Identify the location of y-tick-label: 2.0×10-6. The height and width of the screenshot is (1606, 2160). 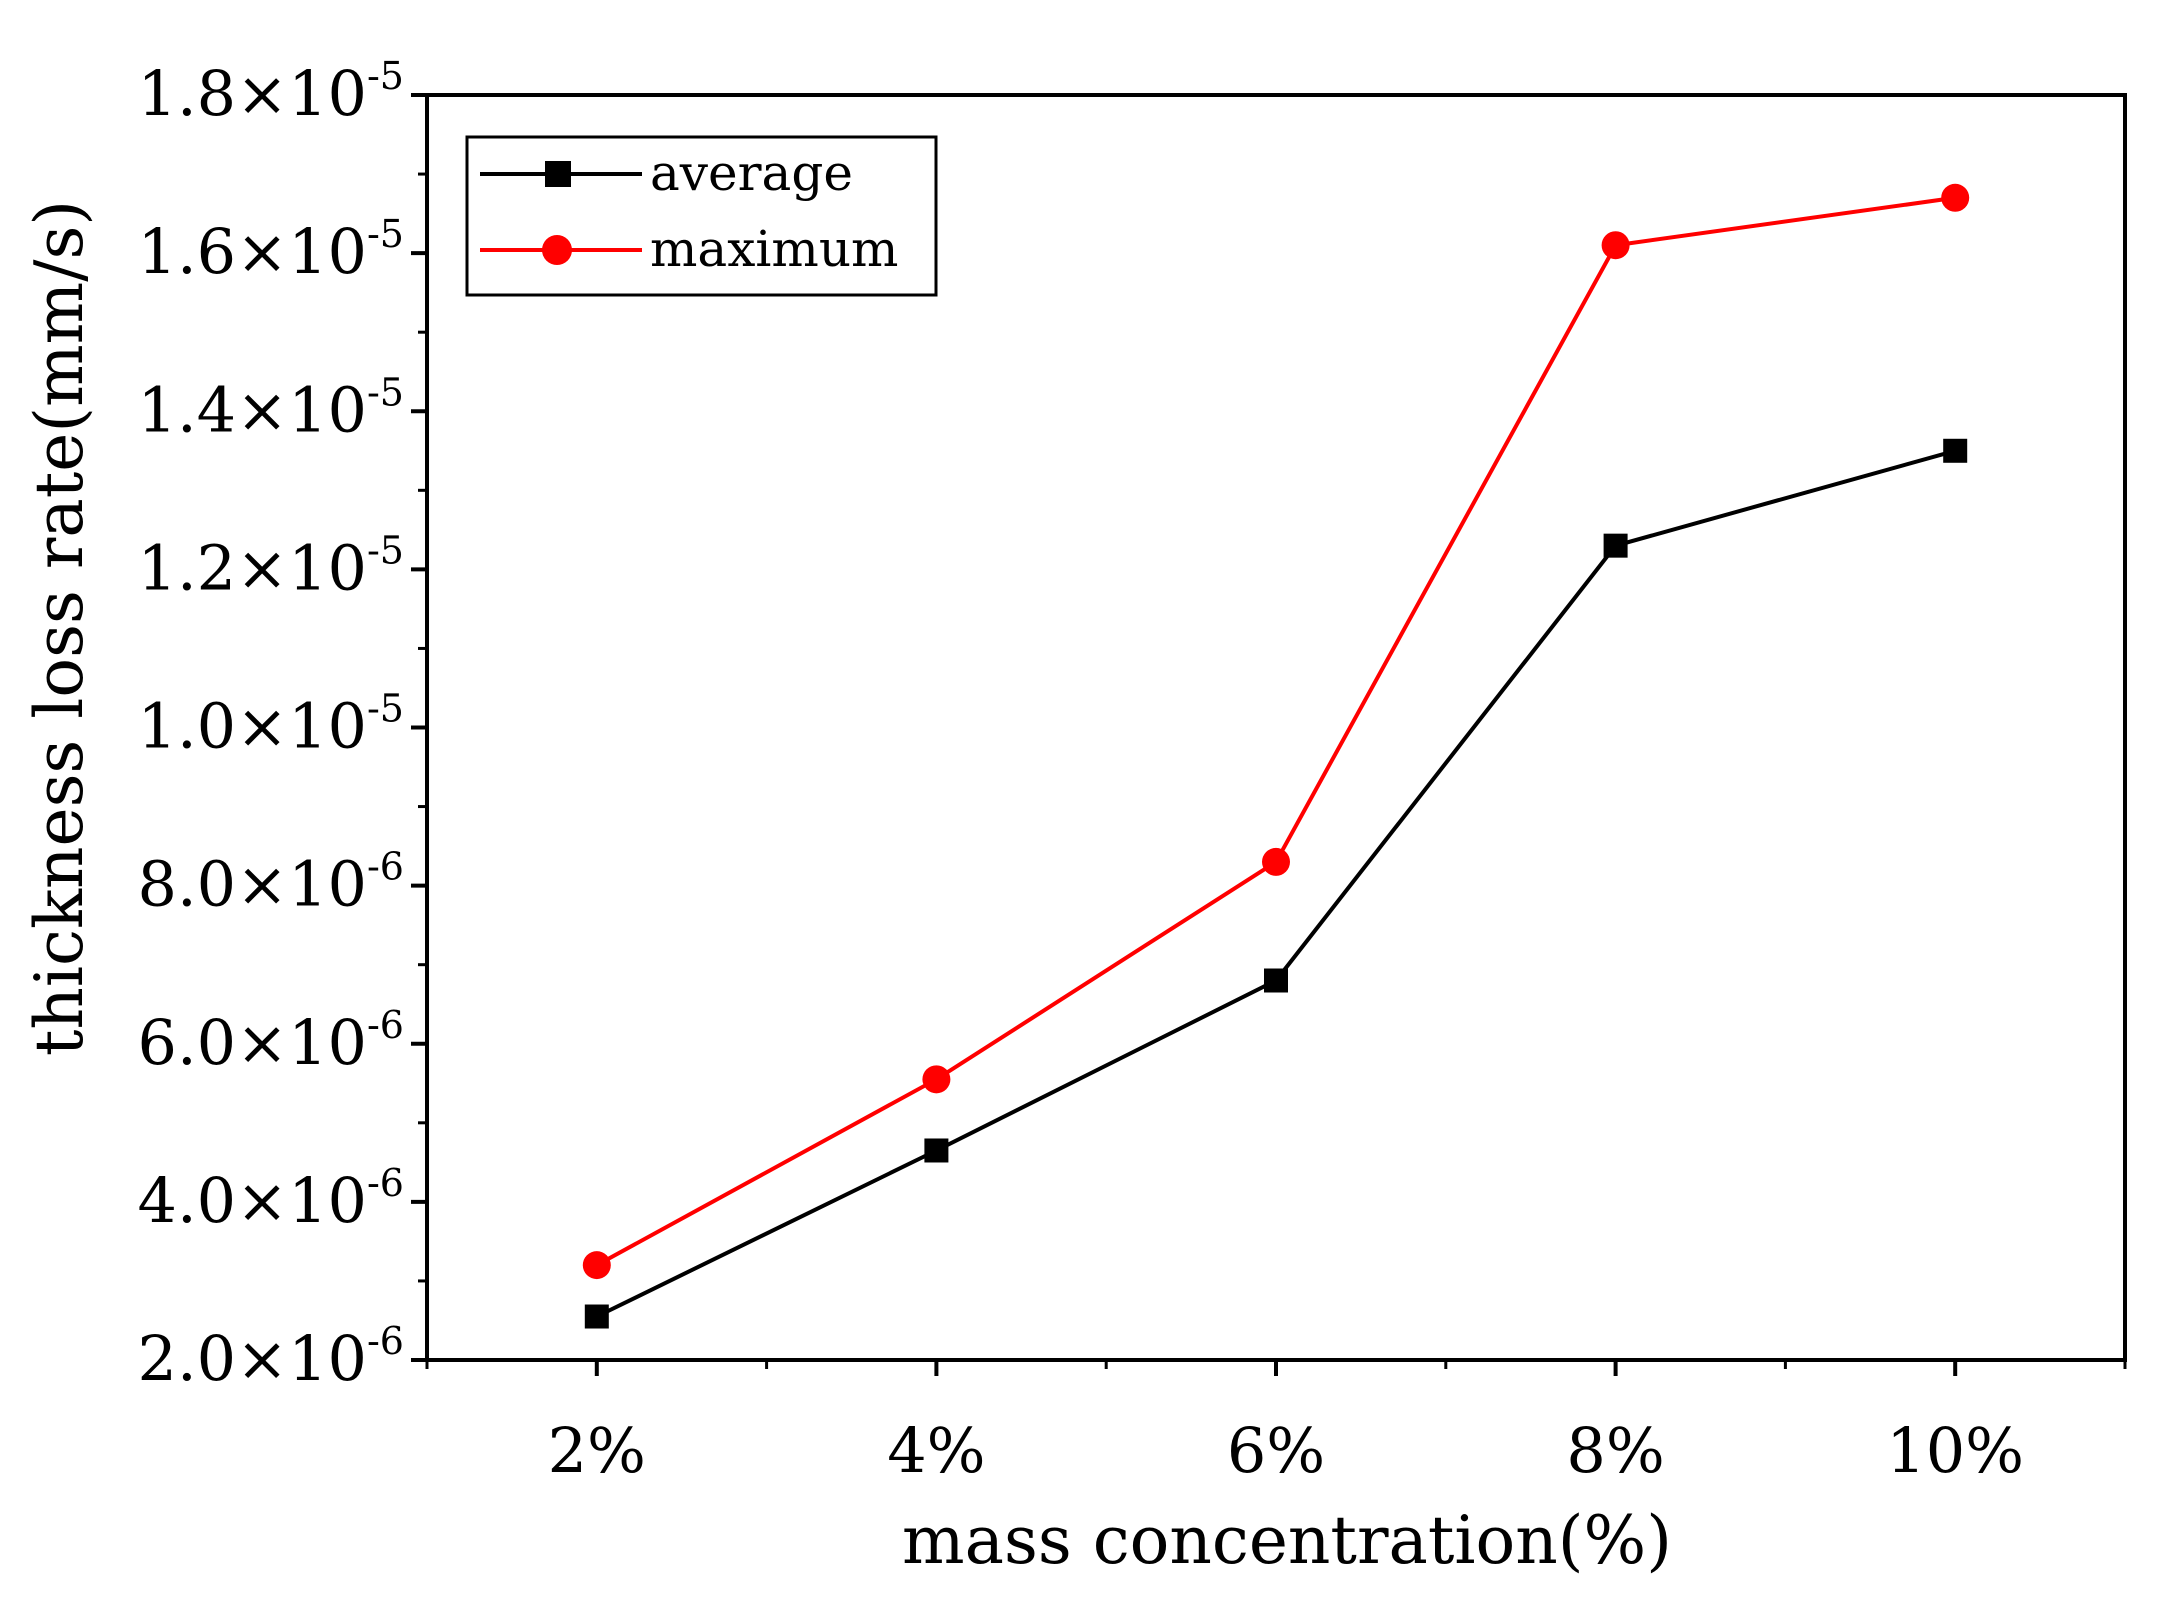
(271, 1357).